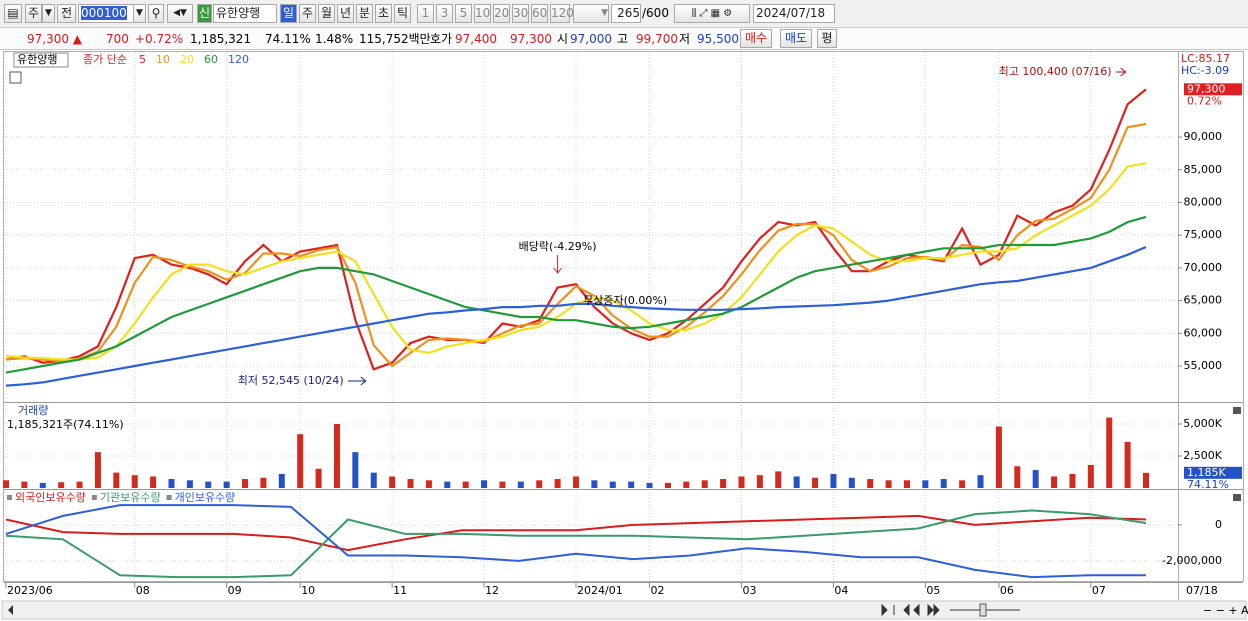 This screenshot has height=621, width=1248. I want to click on legend-entry: 5, so click(142, 59).